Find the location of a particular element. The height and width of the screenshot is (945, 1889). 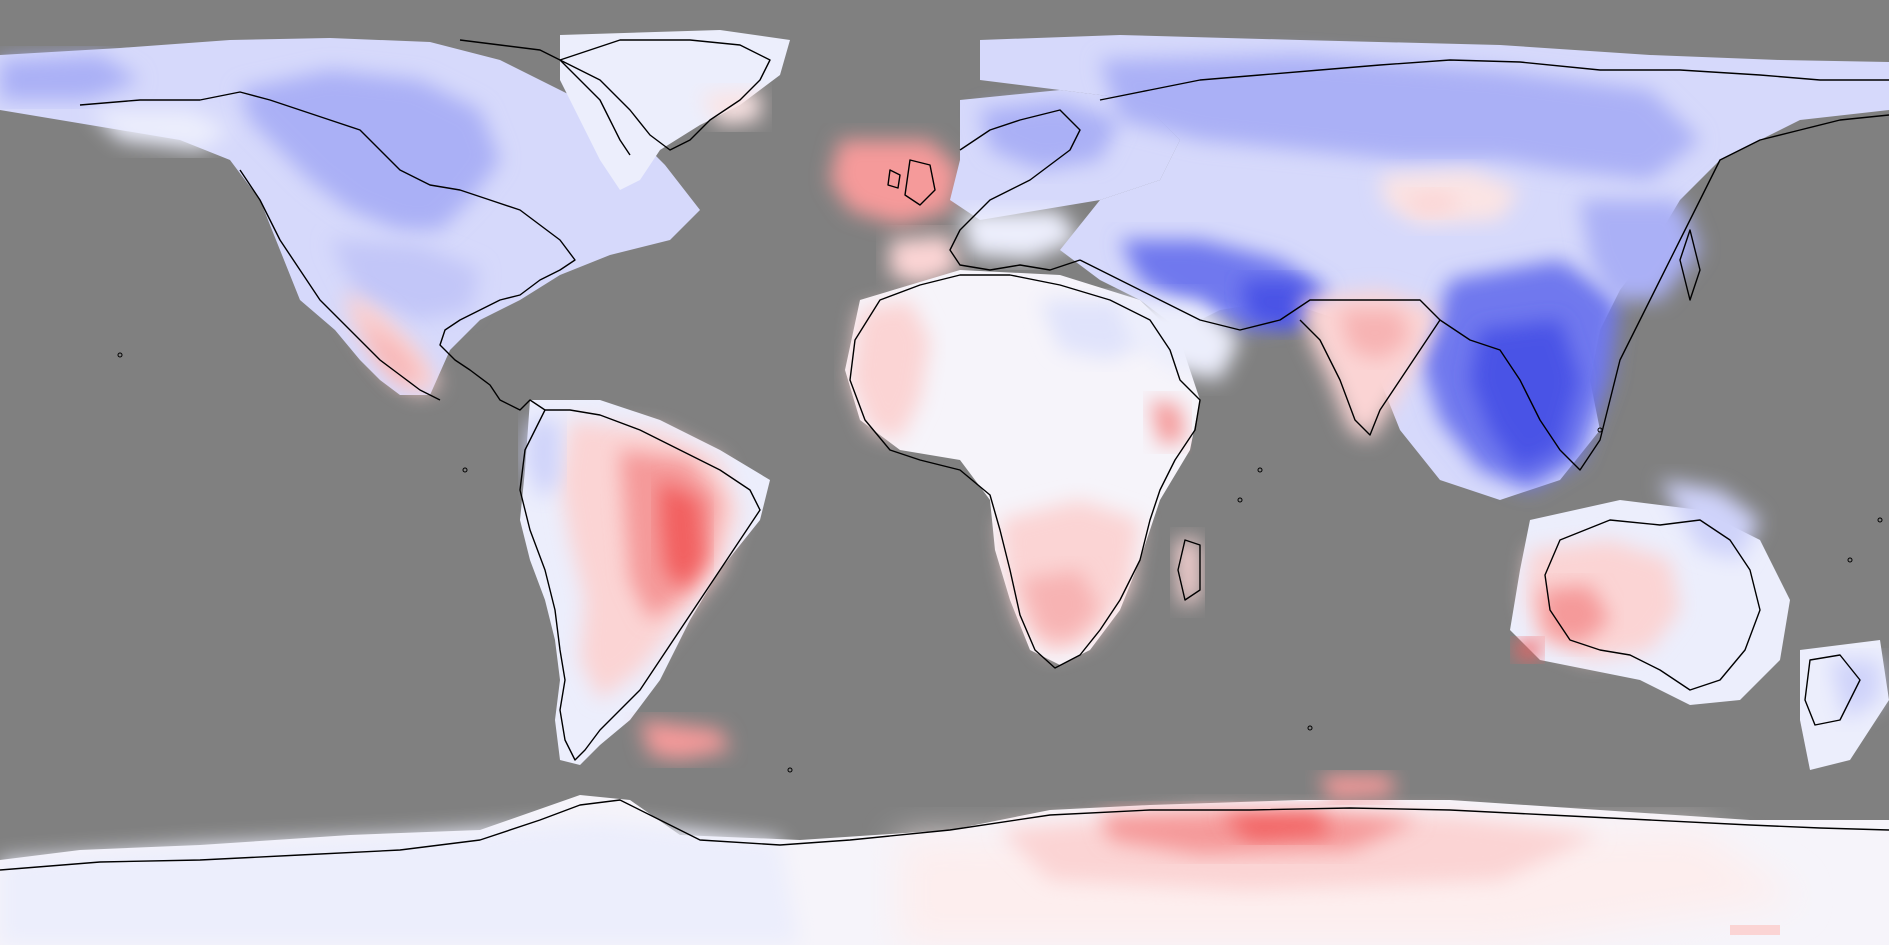

region-north-america is located at coordinates (350, 216).